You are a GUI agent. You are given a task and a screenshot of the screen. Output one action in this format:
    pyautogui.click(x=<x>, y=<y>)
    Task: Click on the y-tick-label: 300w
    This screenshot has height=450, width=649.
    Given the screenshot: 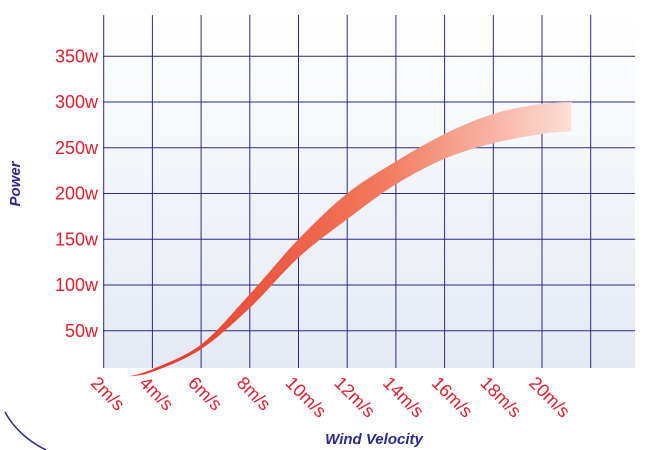 What is the action you would take?
    pyautogui.click(x=77, y=102)
    